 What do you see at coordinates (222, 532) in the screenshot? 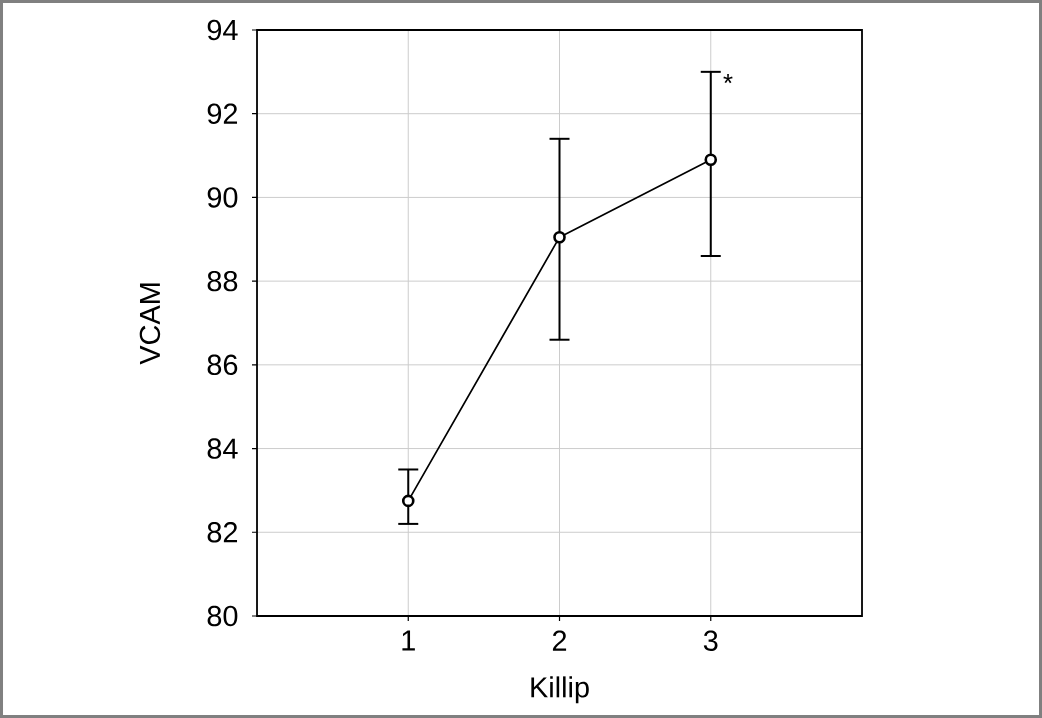
I see `y-tick-label: 82` at bounding box center [222, 532].